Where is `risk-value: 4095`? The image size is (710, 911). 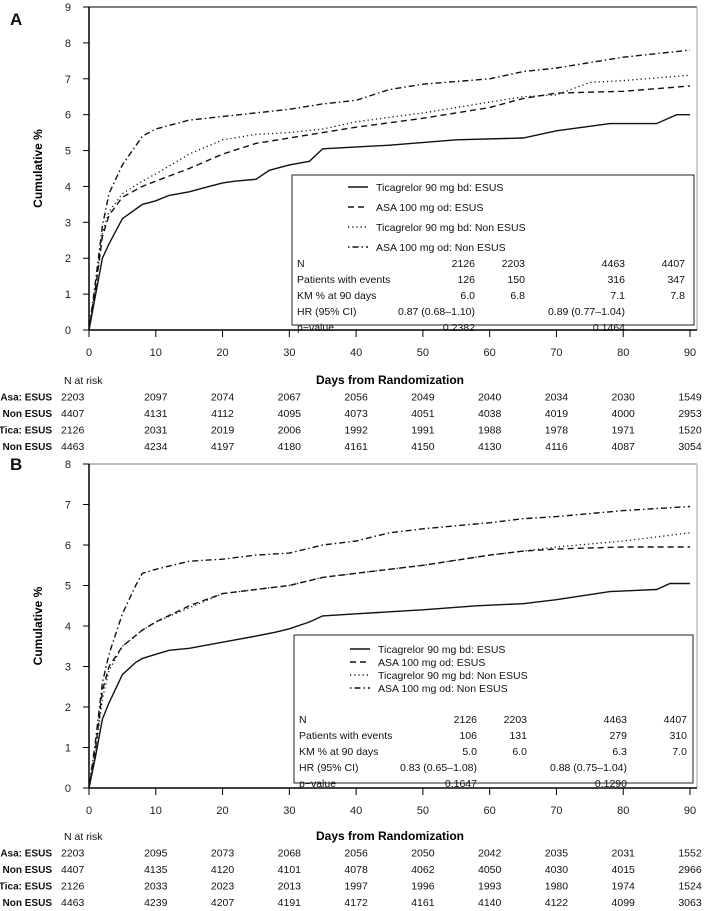
risk-value: 4095 is located at coordinates (290, 414).